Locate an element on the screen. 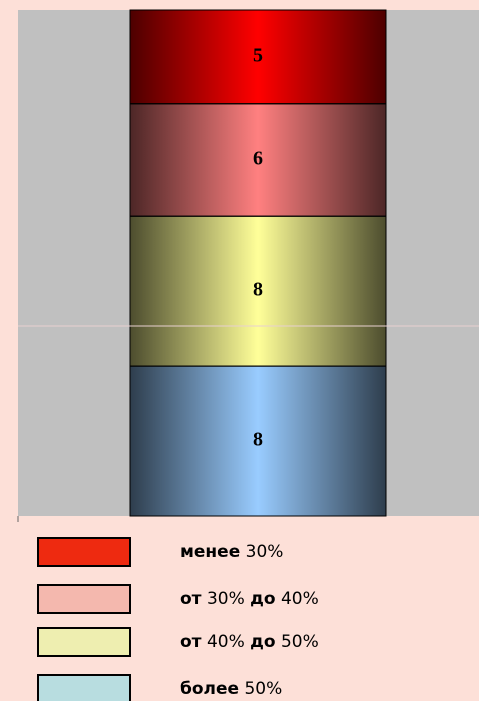 The height and width of the screenshot is (701, 479). legend-label: от 30% до 40% is located at coordinates (249, 599).